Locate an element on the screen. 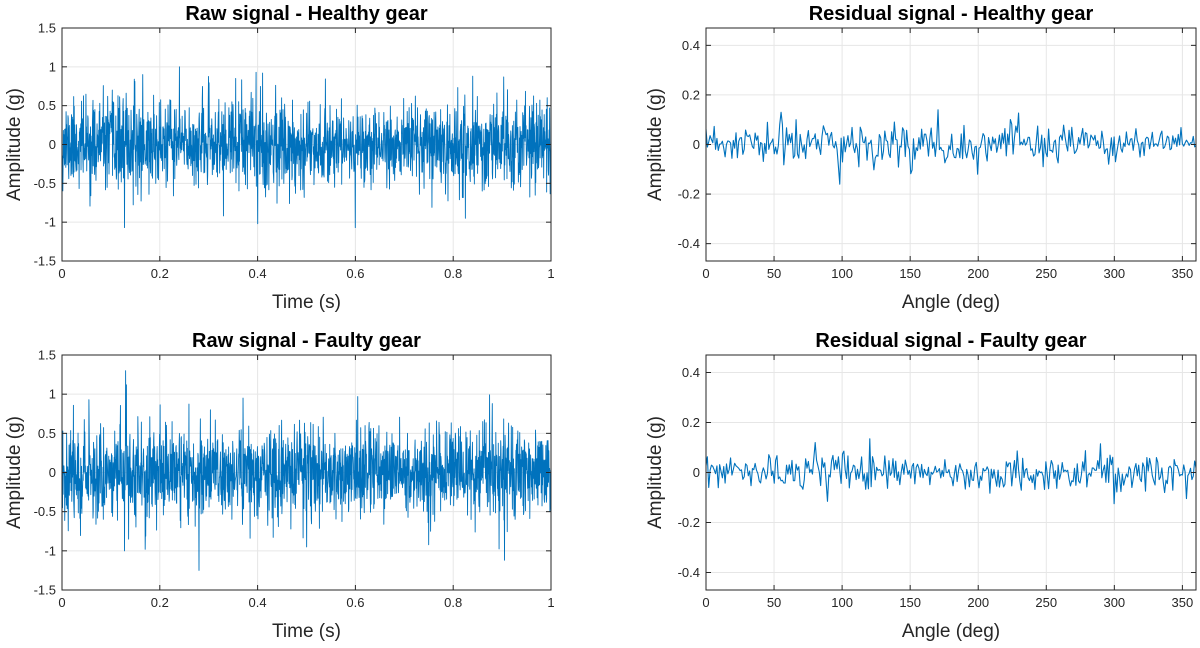 The height and width of the screenshot is (648, 1200). chart-title: Residual signal - Healthy gear is located at coordinates (951, 14).